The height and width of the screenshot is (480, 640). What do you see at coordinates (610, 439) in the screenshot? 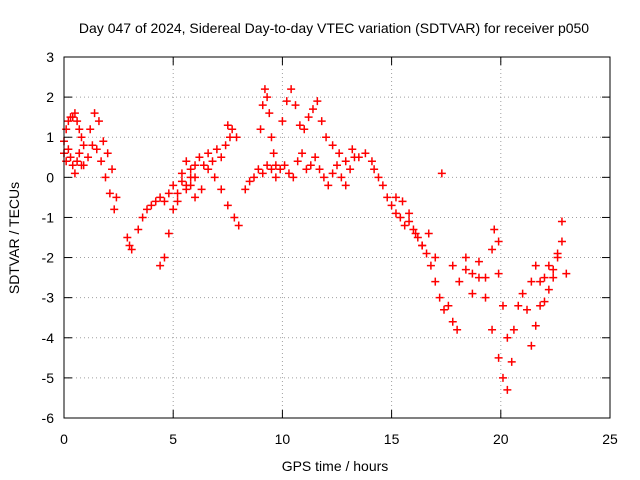
I see `x-tick-label: 25` at bounding box center [610, 439].